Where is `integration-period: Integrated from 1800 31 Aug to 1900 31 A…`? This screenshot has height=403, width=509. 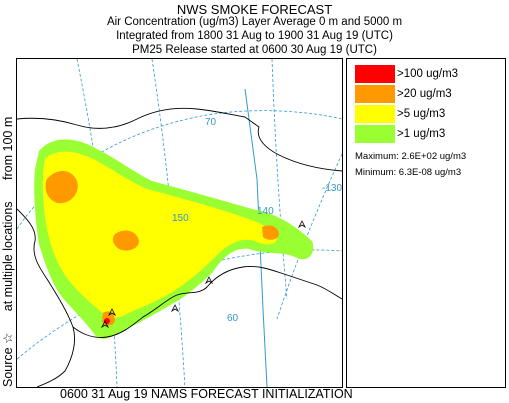
integration-period: Integrated from 1800 31 Aug to 1900 31 A… is located at coordinates (254, 36).